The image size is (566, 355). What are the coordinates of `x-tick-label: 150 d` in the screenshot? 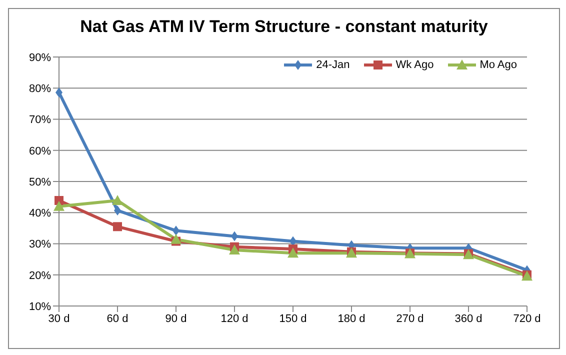 It's located at (293, 318).